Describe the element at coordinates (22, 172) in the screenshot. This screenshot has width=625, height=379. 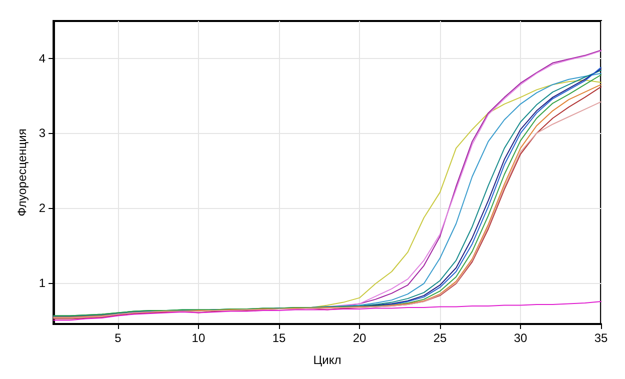
I see `y-axis-title: Флуоресценция` at that location.